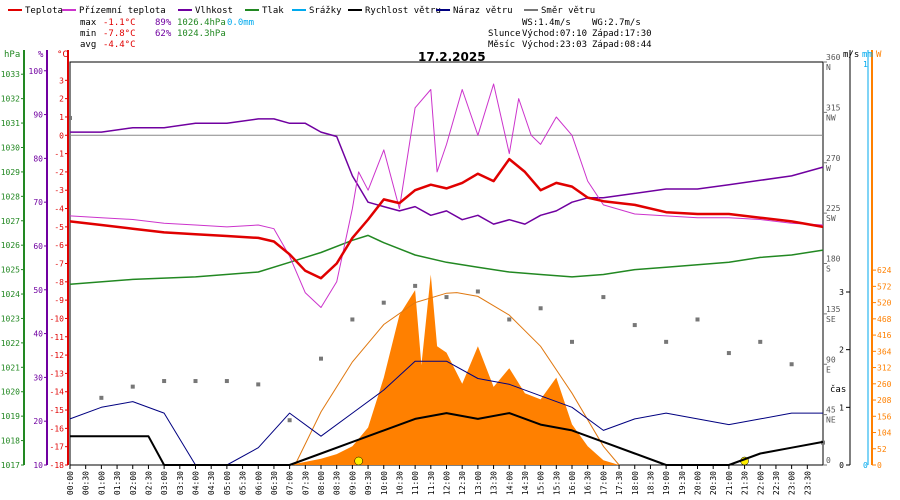  Describe the element at coordinates (10, 294) in the screenshot. I see `pressure-axis-label: 1024` at that location.